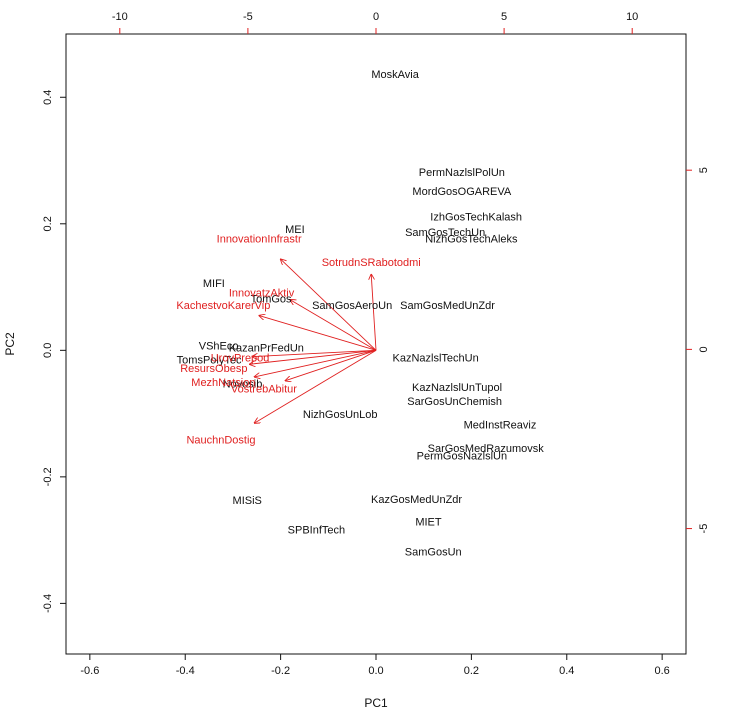 Image resolution: width=741 pixels, height=714 pixels. I want to click on x2-tick-label: 10, so click(632, 17).